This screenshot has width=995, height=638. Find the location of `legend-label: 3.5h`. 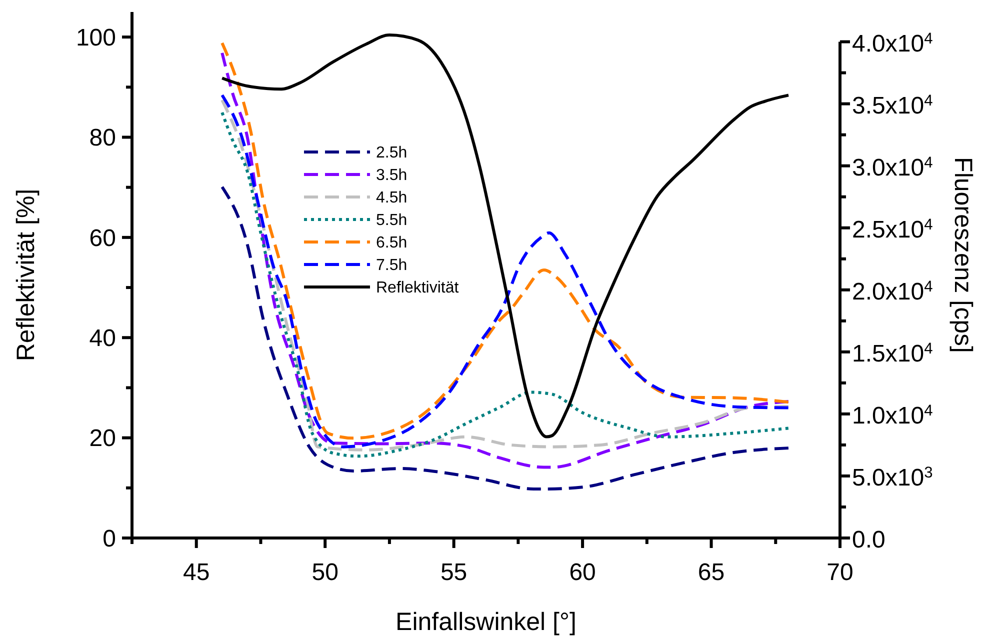

legend-label: 3.5h is located at coordinates (392, 175).